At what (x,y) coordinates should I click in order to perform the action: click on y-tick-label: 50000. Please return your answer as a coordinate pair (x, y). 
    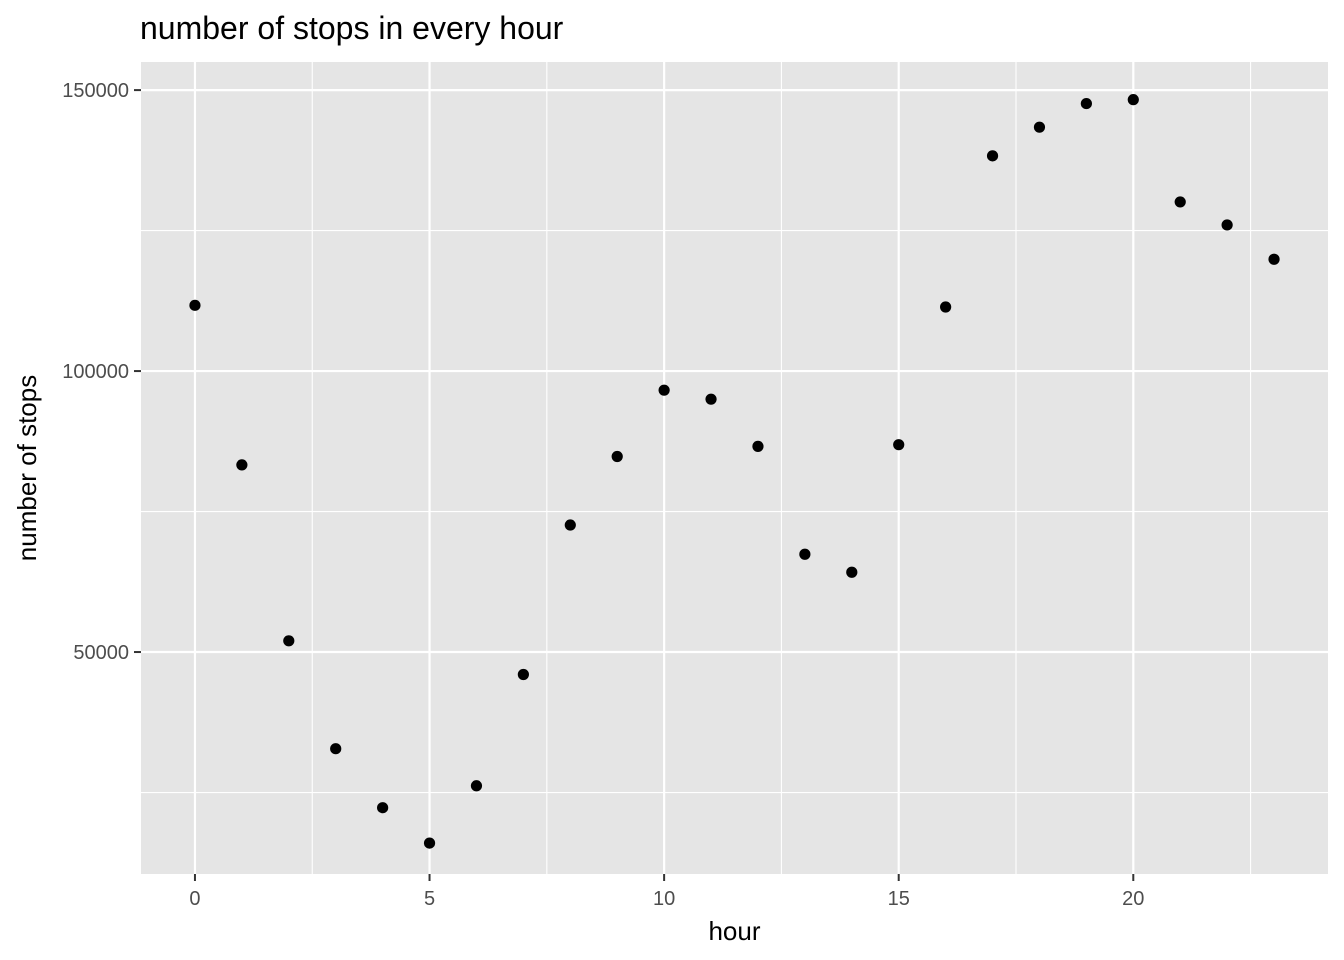
    Looking at the image, I should click on (101, 653).